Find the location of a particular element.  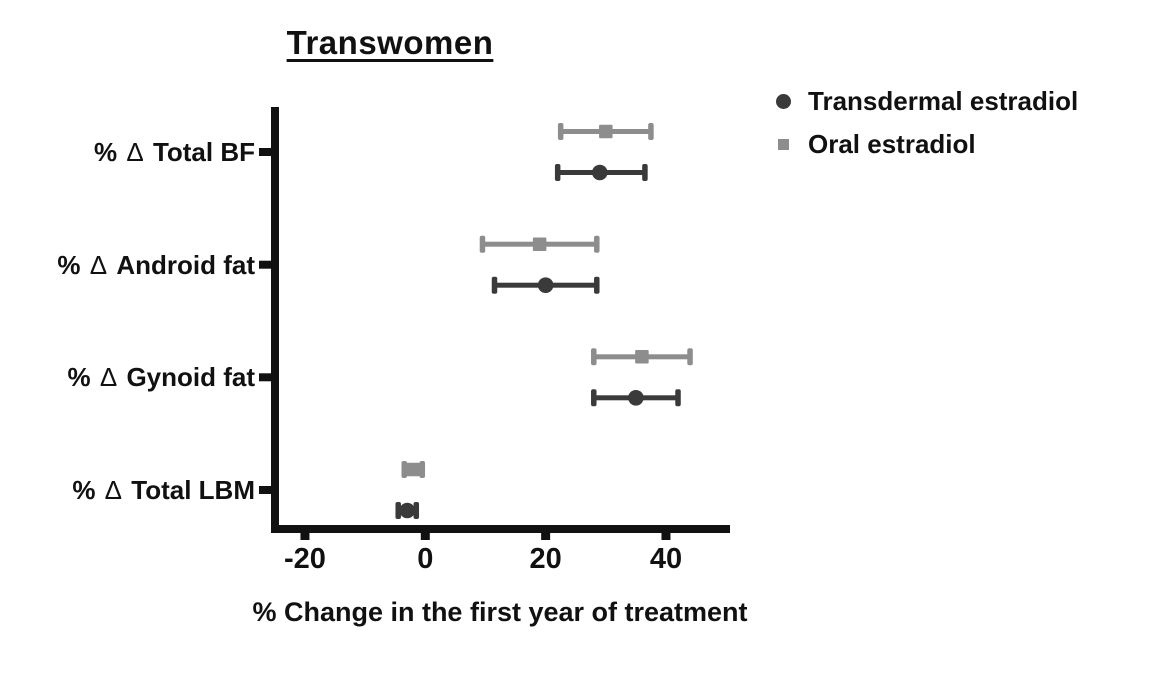

category-label: % Δ Gynoid fat is located at coordinates (161, 377).